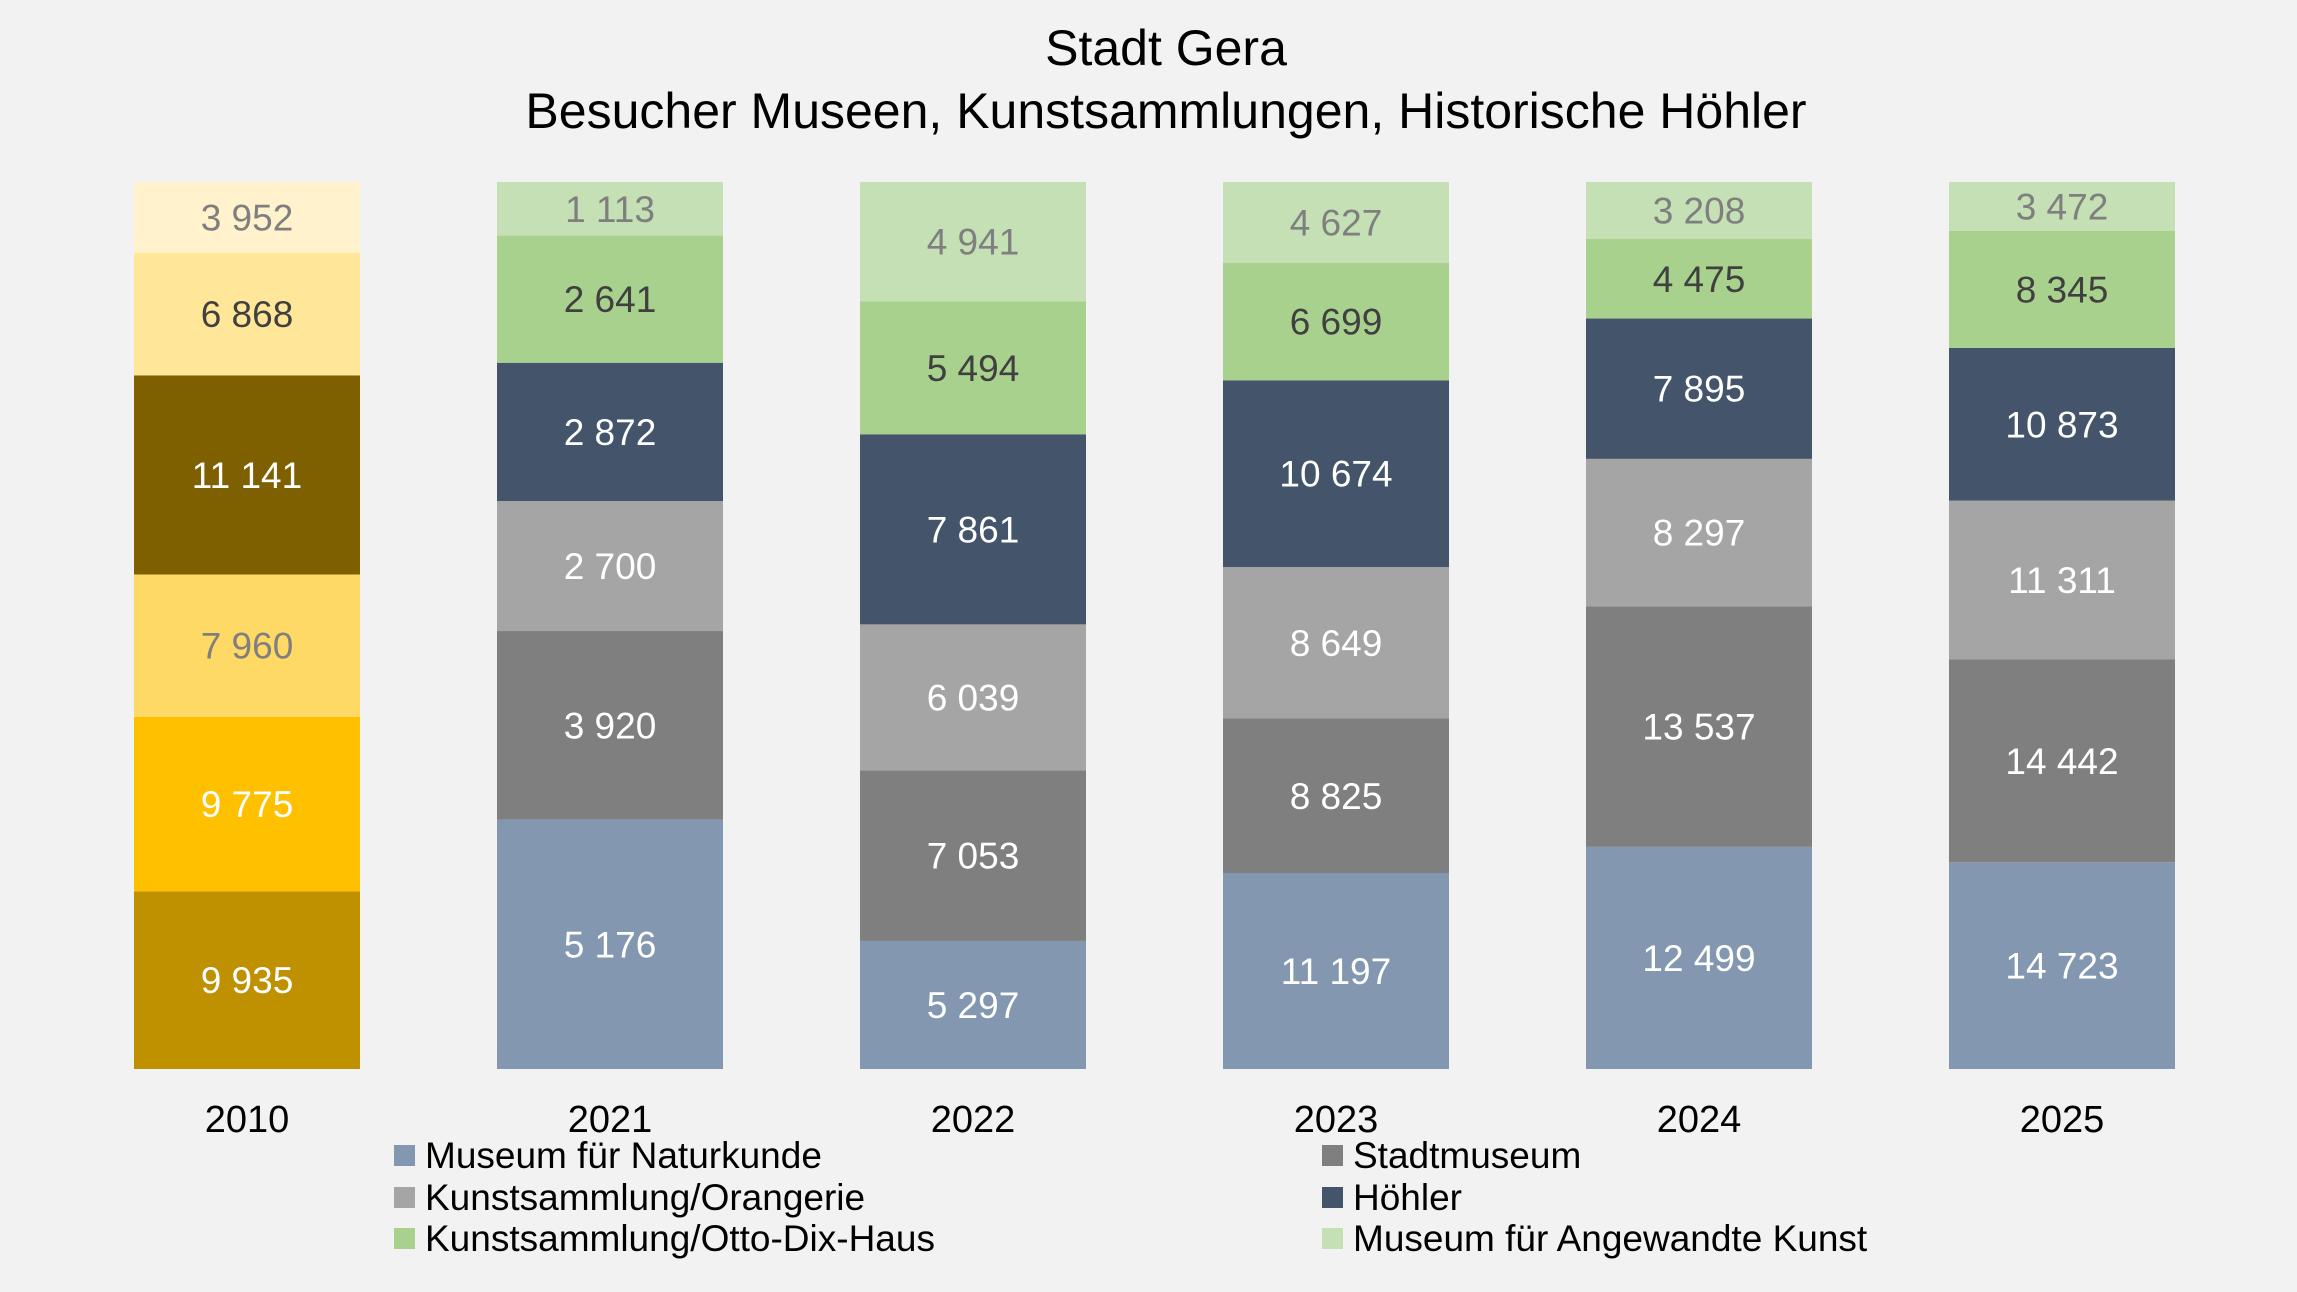  Describe the element at coordinates (1166, 48) in the screenshot. I see `chart-title-line-1: Stadt Gera` at that location.